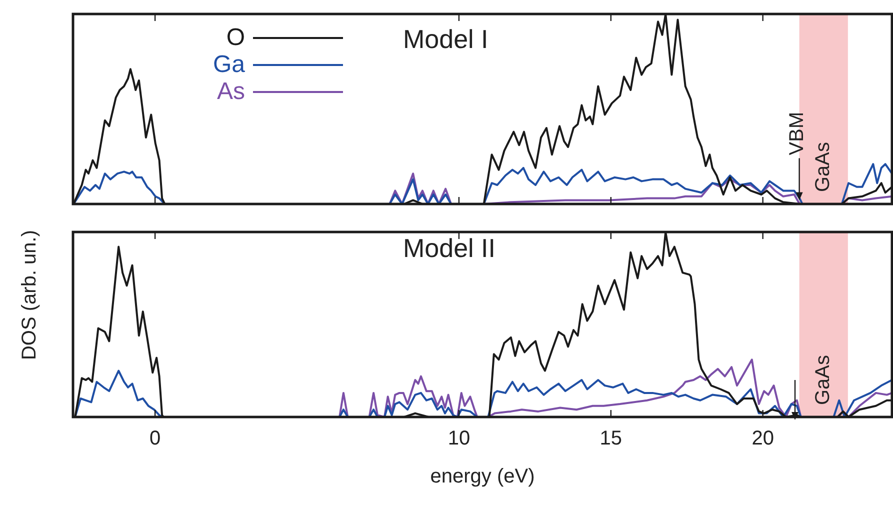  Describe the element at coordinates (230, 91) in the screenshot. I see `legend-label: As` at that location.